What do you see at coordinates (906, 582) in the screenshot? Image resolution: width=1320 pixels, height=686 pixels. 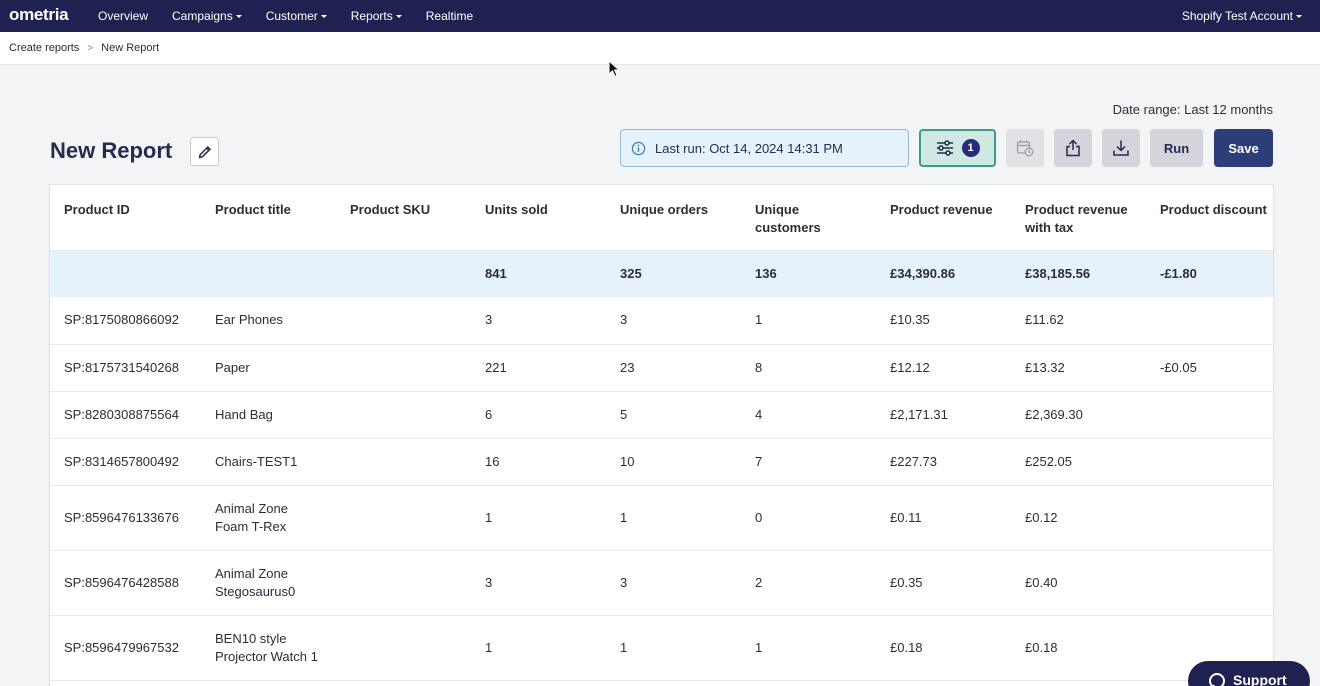 I see `table-cell: £0.35` at bounding box center [906, 582].